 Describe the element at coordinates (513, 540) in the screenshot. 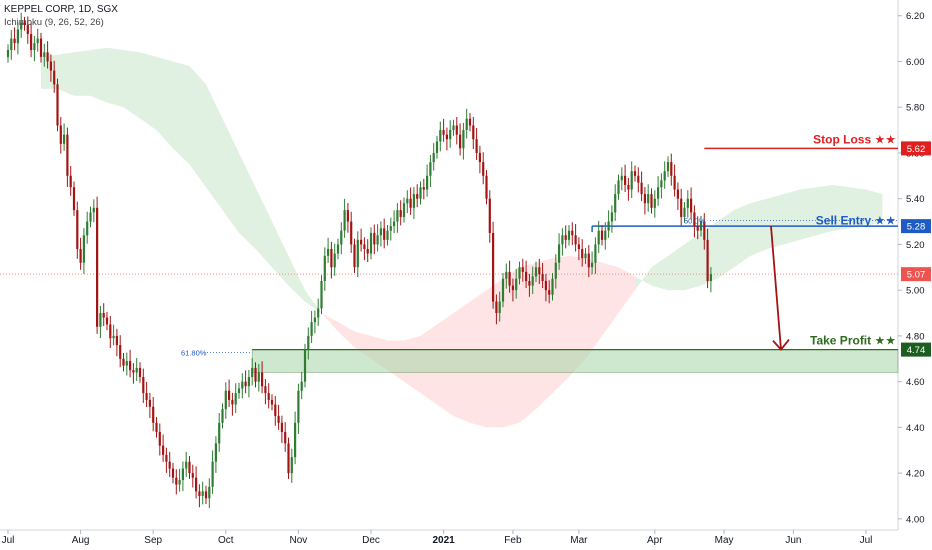

I see `time-tick-label: Feb` at that location.